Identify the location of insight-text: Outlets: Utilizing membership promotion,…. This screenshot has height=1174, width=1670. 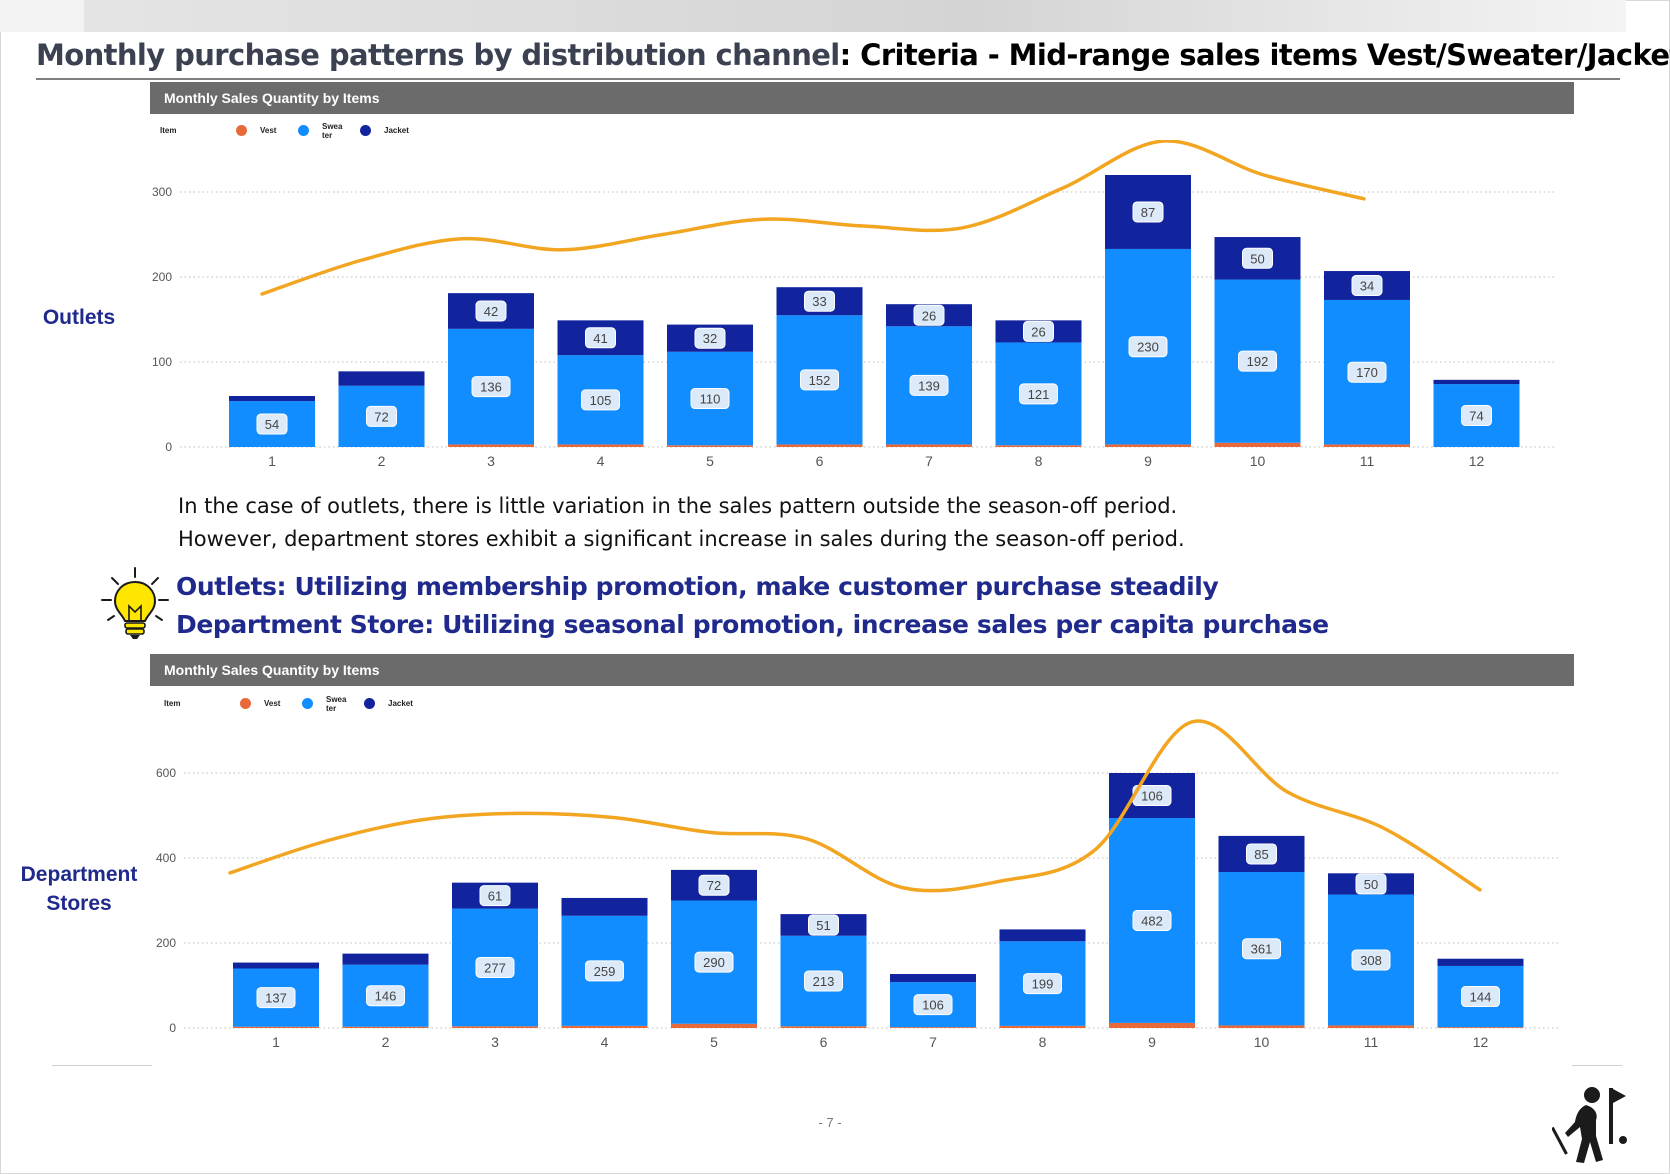
(752, 606).